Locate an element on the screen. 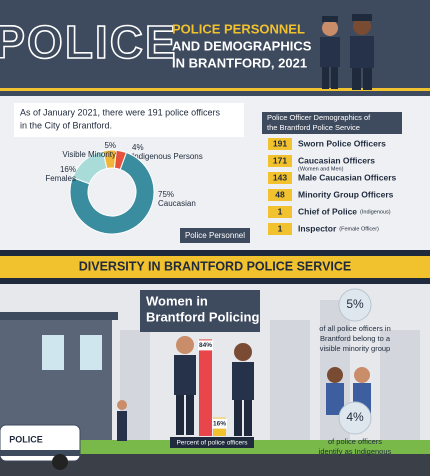 Image resolution: width=430 pixels, height=476 pixels. row-label: Minority Group Officers is located at coordinates (346, 194).